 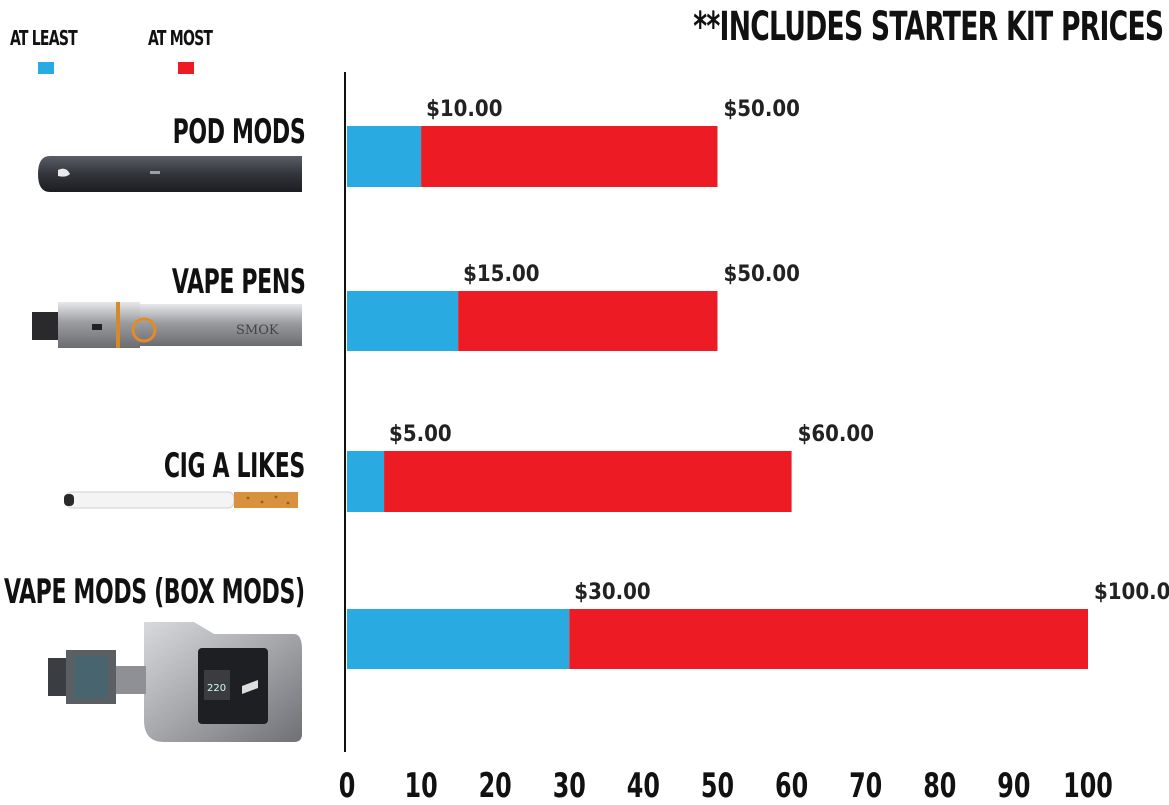 I want to click on legend-swatch-at-most, so click(x=186, y=68).